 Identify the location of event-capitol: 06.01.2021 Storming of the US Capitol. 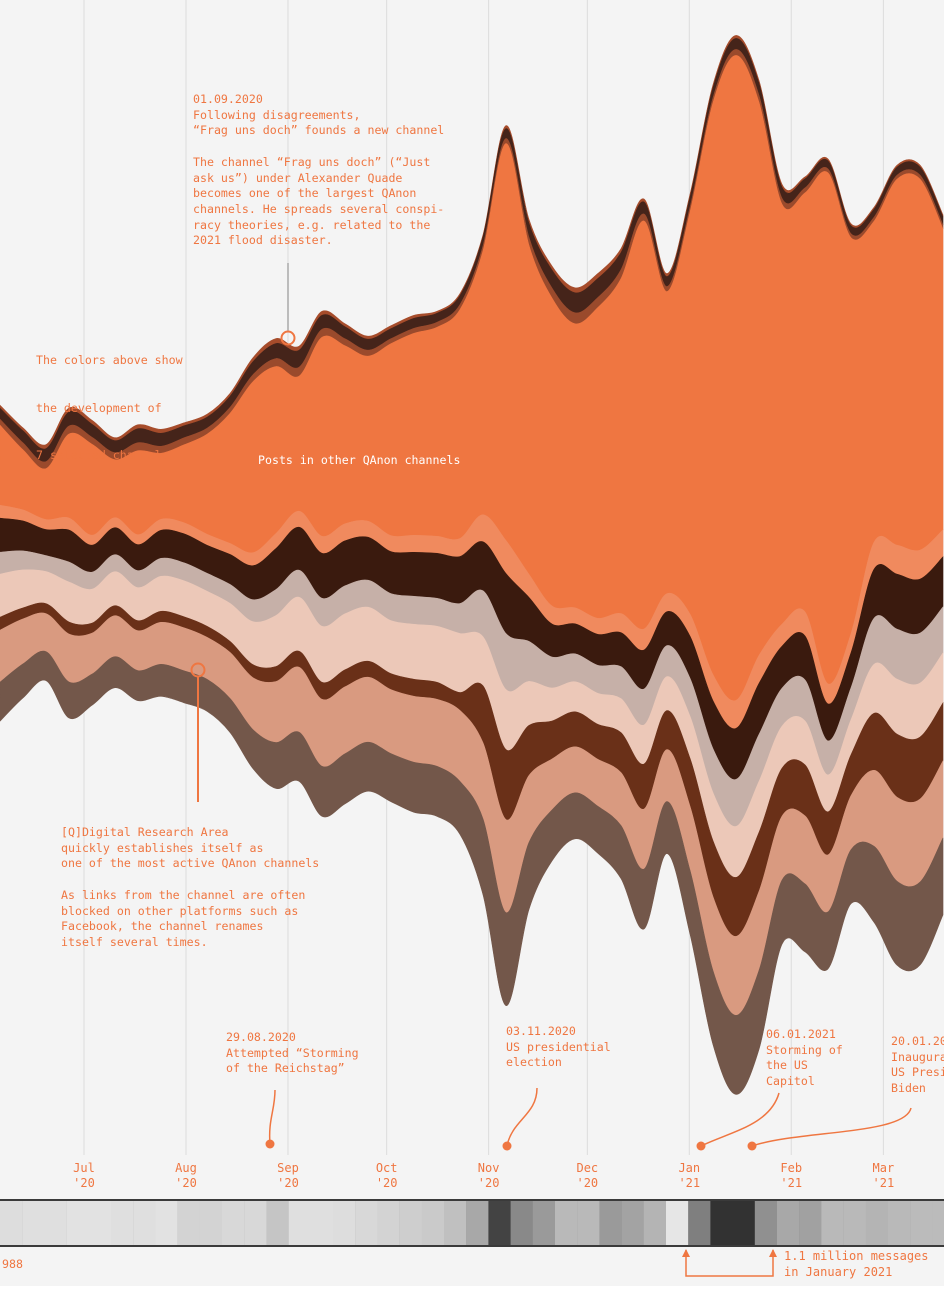
(804, 1058).